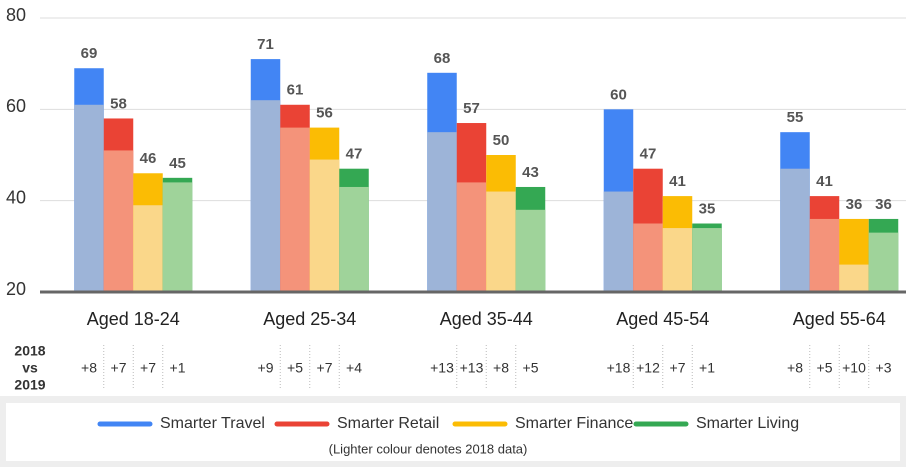 This screenshot has height=467, width=906. I want to click on value-label: 46, so click(148, 158).